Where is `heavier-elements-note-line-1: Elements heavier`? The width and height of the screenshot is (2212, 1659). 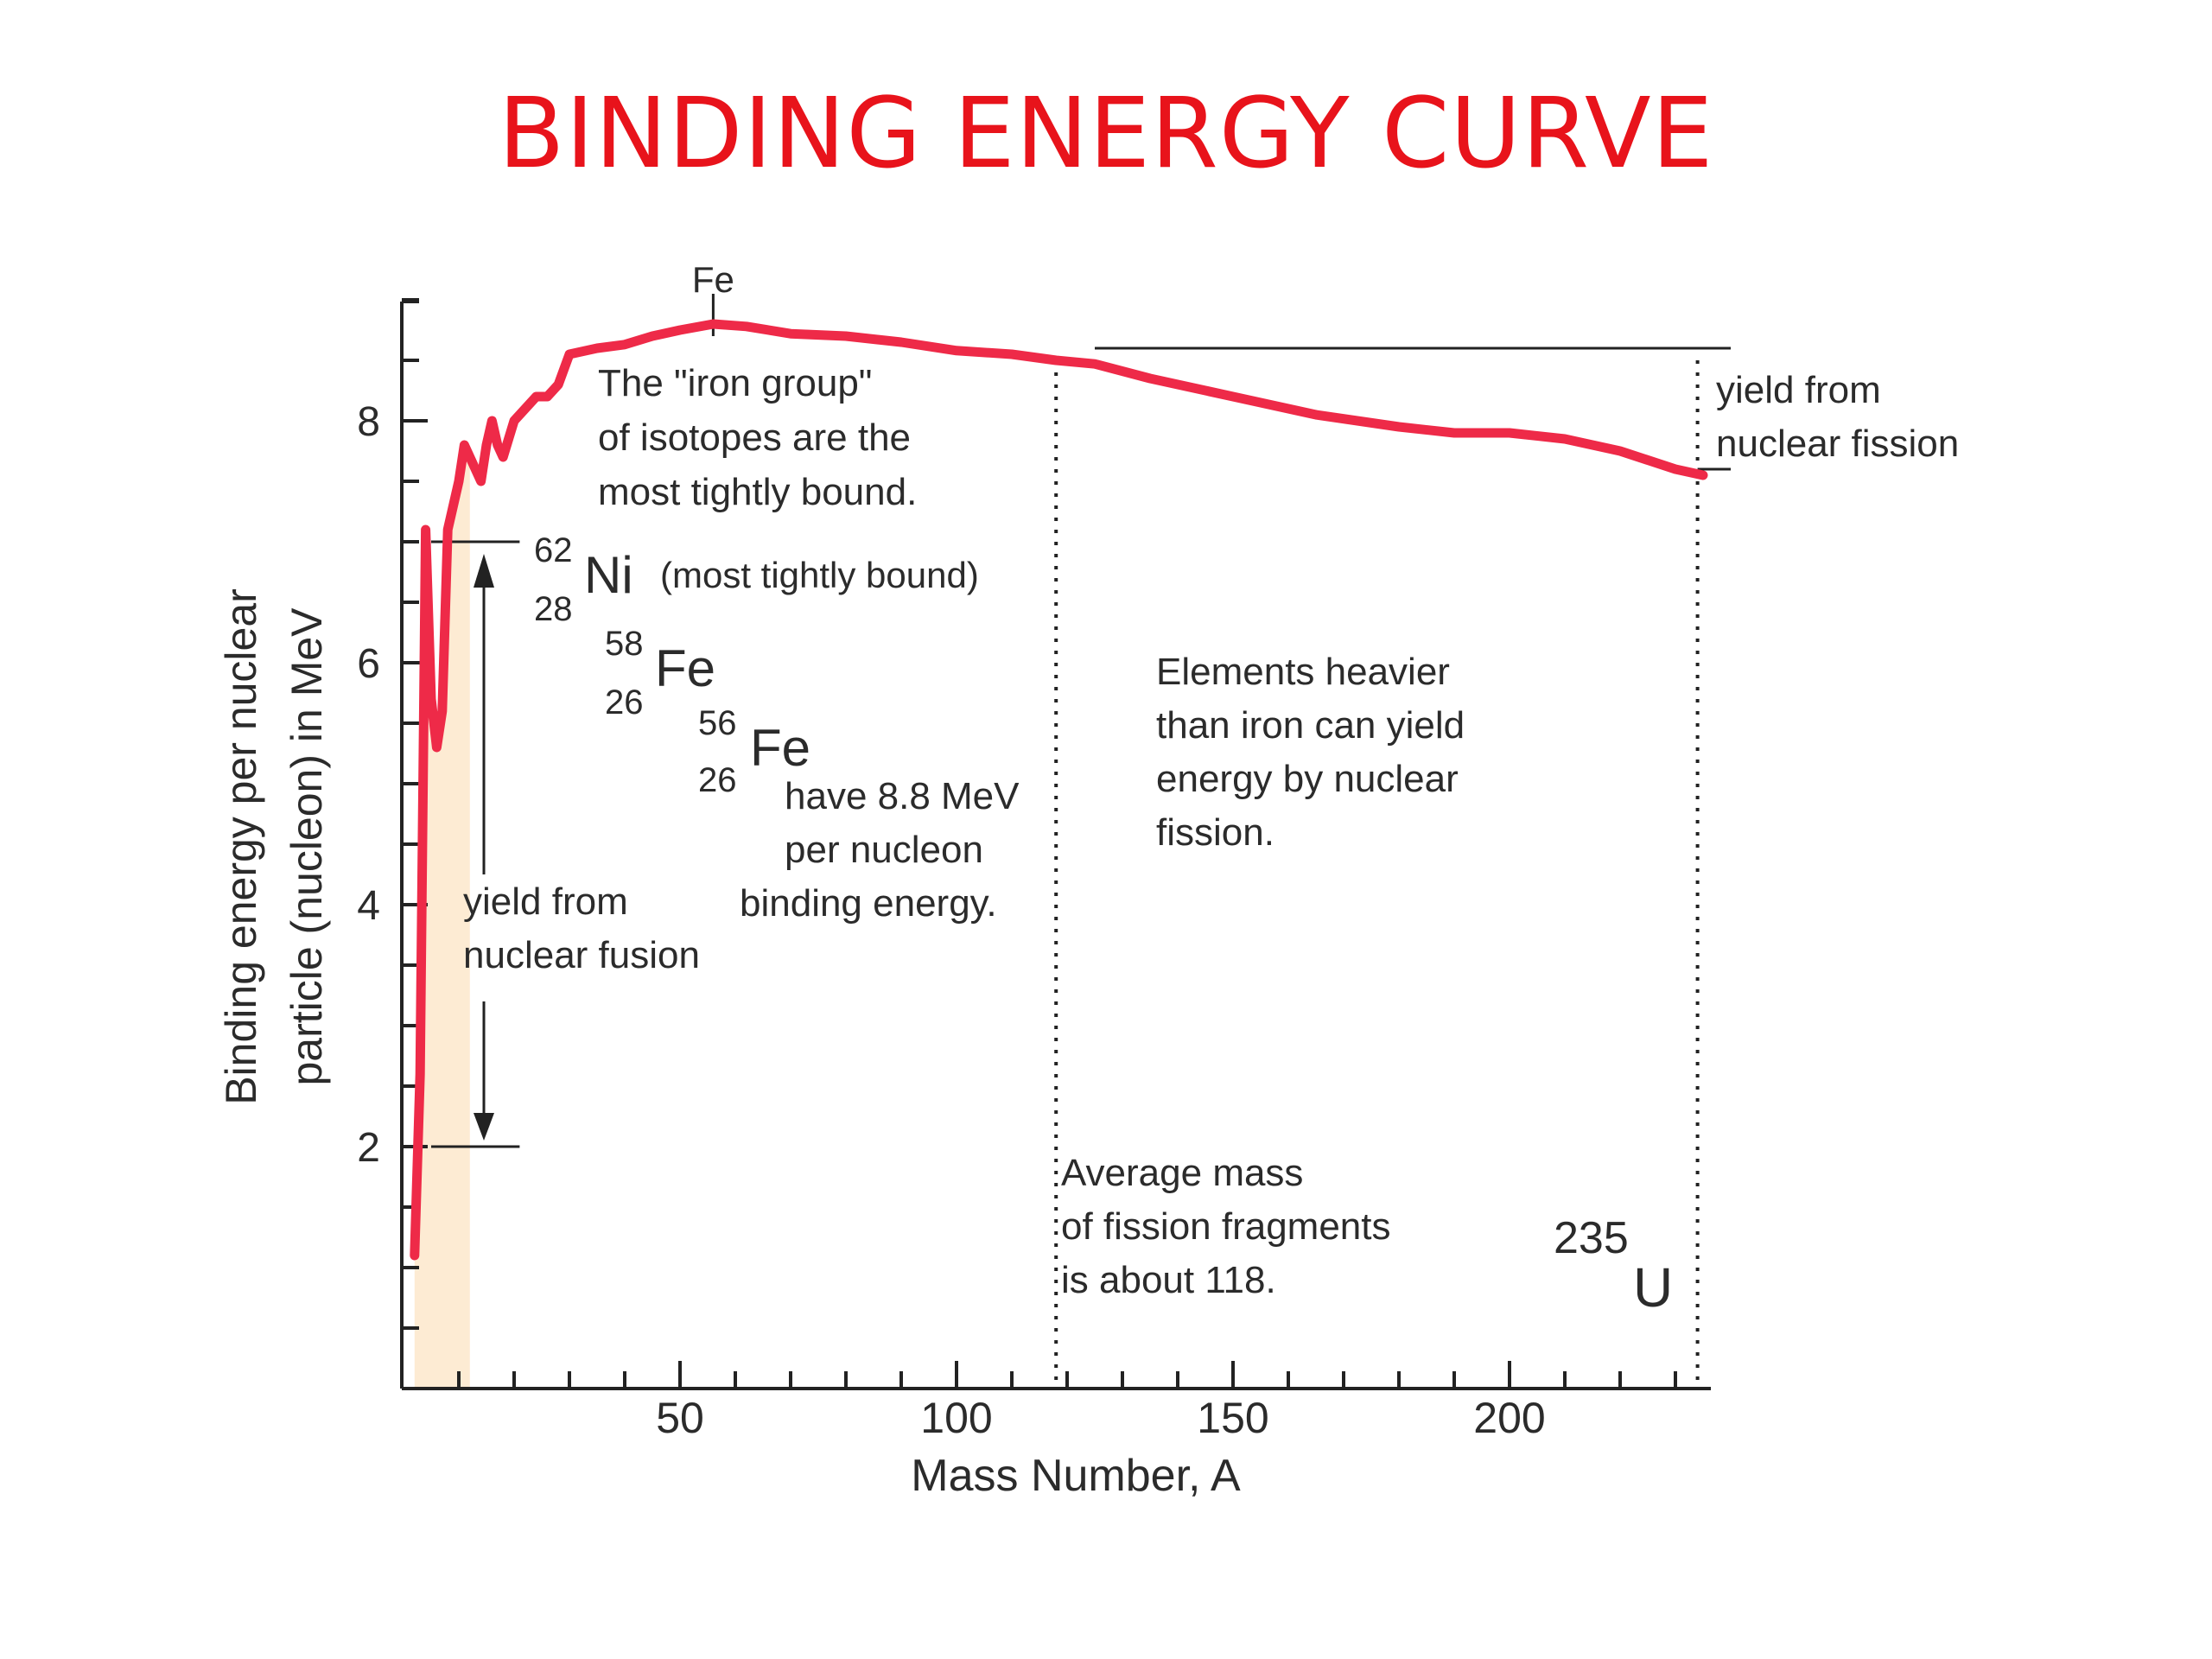 heavier-elements-note-line-1: Elements heavier is located at coordinates (1303, 672).